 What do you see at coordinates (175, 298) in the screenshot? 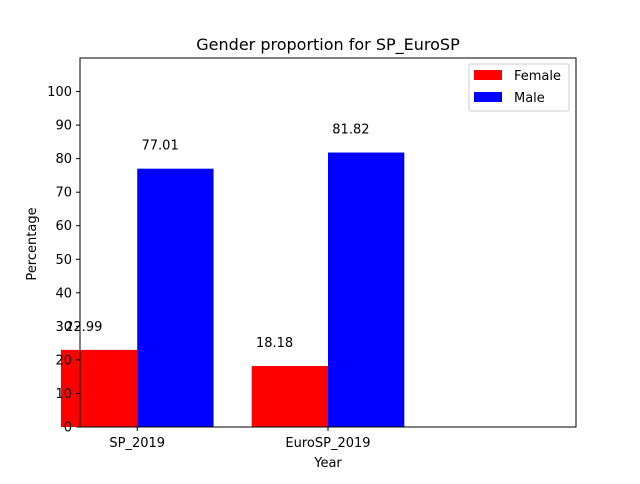
I see `bar-male-sp_2019` at bounding box center [175, 298].